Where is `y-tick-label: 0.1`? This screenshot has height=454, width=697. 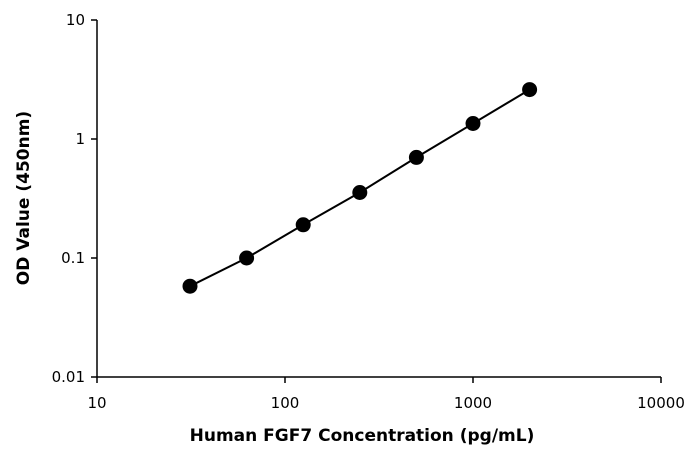 y-tick-label: 0.1 is located at coordinates (73, 258).